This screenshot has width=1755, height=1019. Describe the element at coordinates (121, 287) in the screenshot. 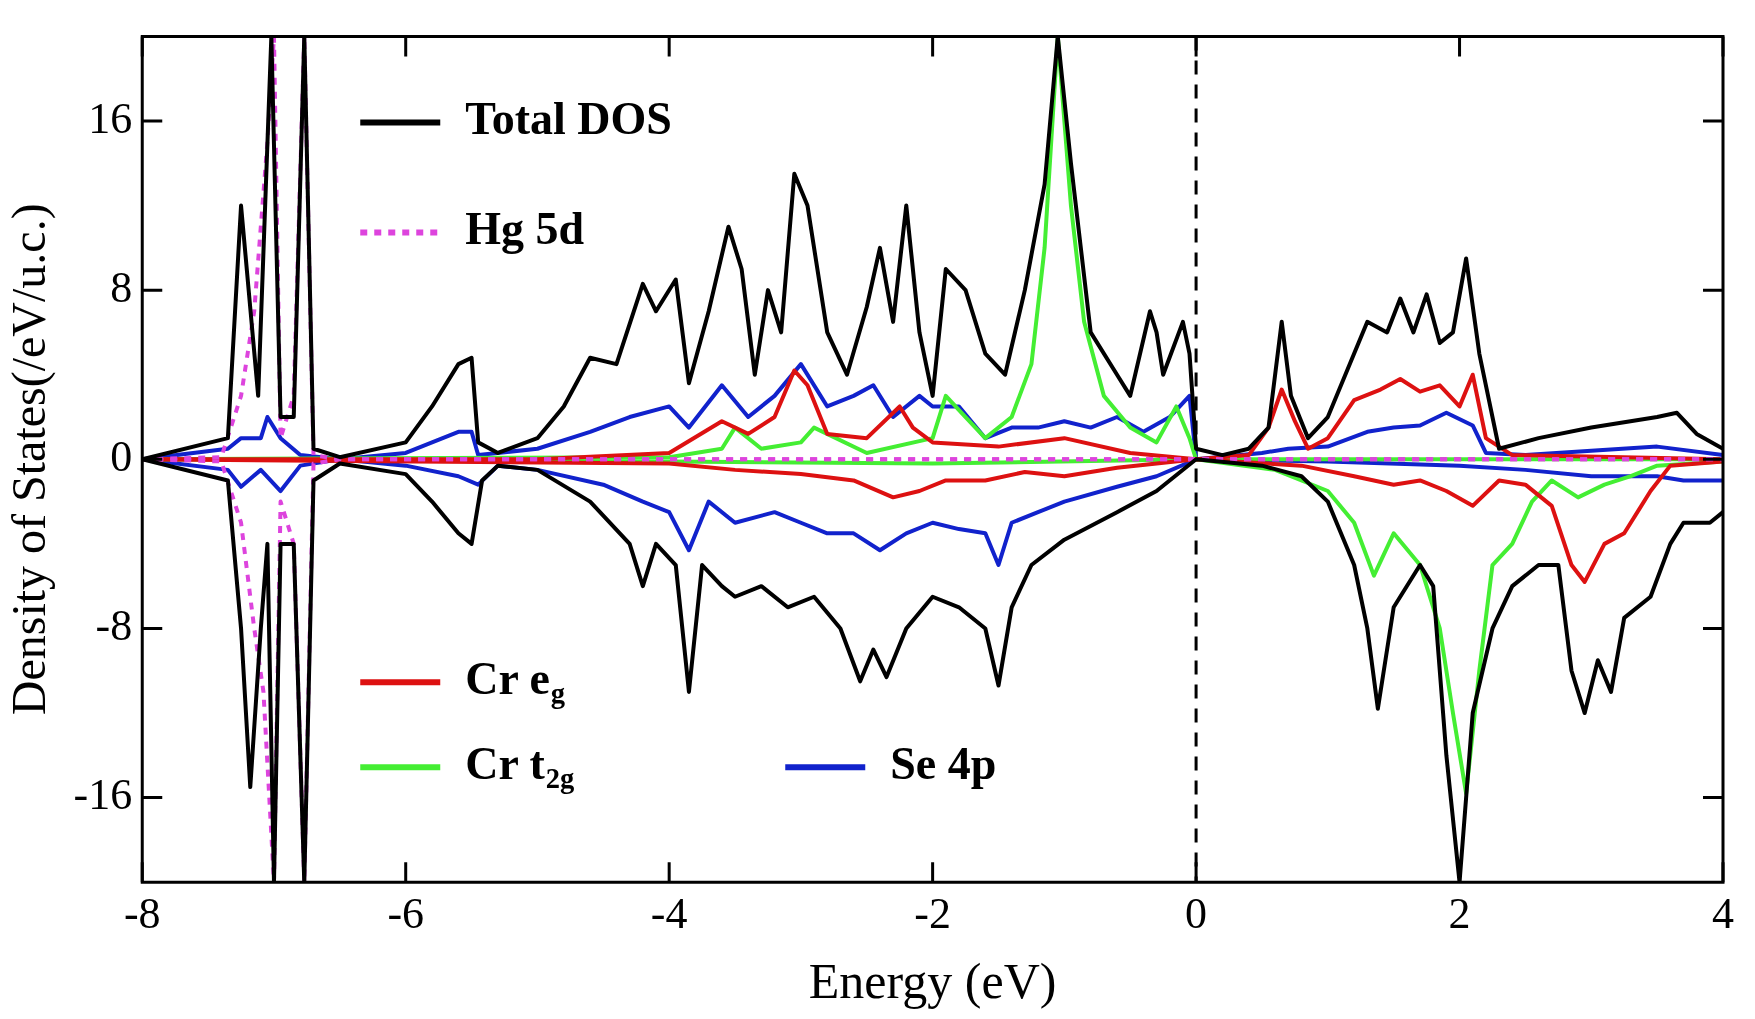

I see `y-tick-label: 8` at that location.